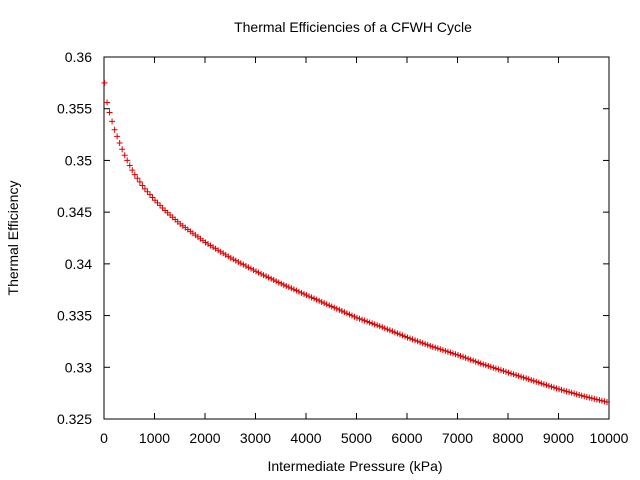 The height and width of the screenshot is (480, 640). Describe the element at coordinates (78, 367) in the screenshot. I see `y-tick-label: 0.33` at that location.